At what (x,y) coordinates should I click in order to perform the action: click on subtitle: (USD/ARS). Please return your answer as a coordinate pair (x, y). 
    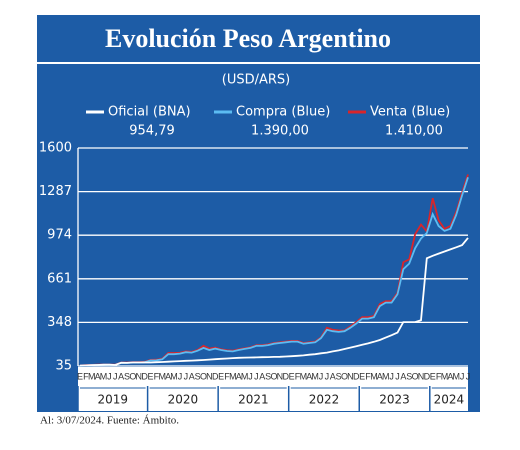
    Looking at the image, I should click on (256, 80).